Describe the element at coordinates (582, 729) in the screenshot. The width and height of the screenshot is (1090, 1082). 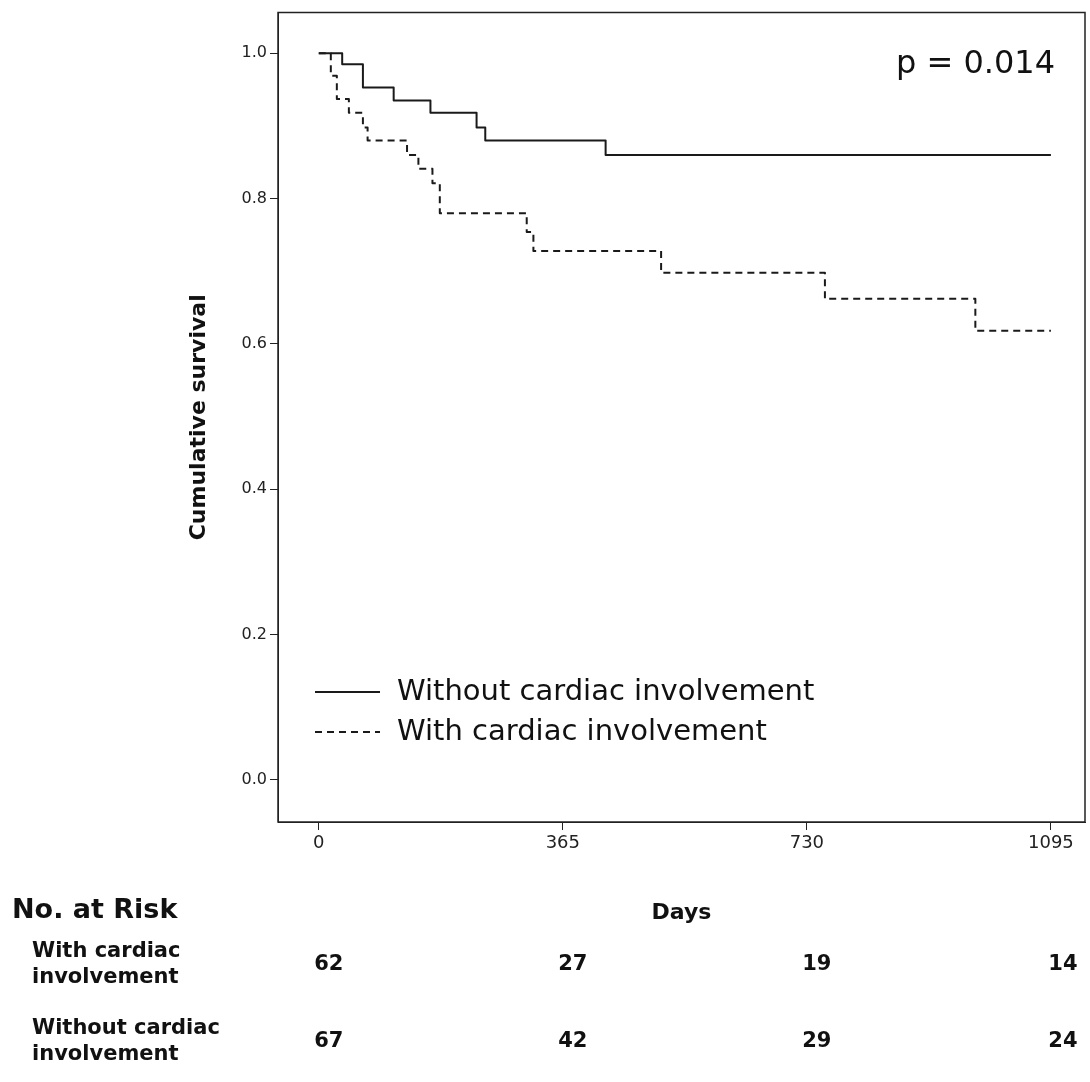
I see `legend-label: With cardiac involvement` at that location.